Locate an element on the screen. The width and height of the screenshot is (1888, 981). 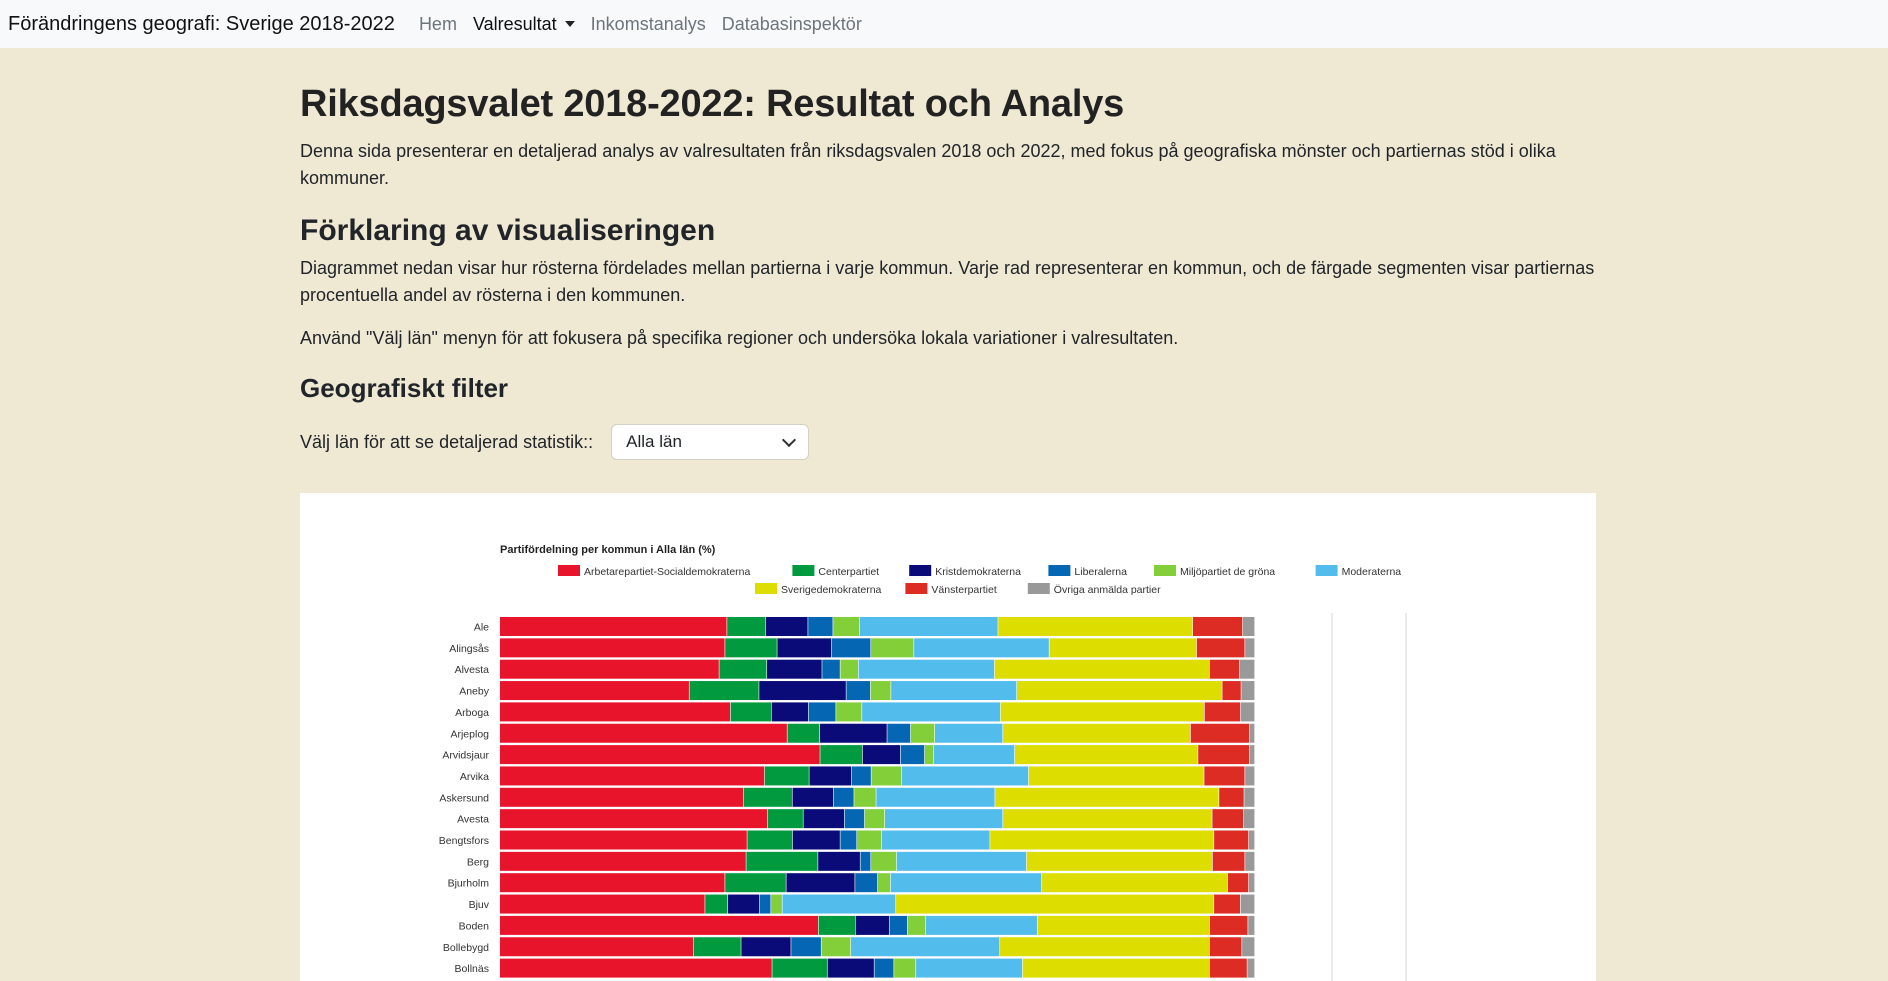
category-label: Bjuv is located at coordinates (479, 905).